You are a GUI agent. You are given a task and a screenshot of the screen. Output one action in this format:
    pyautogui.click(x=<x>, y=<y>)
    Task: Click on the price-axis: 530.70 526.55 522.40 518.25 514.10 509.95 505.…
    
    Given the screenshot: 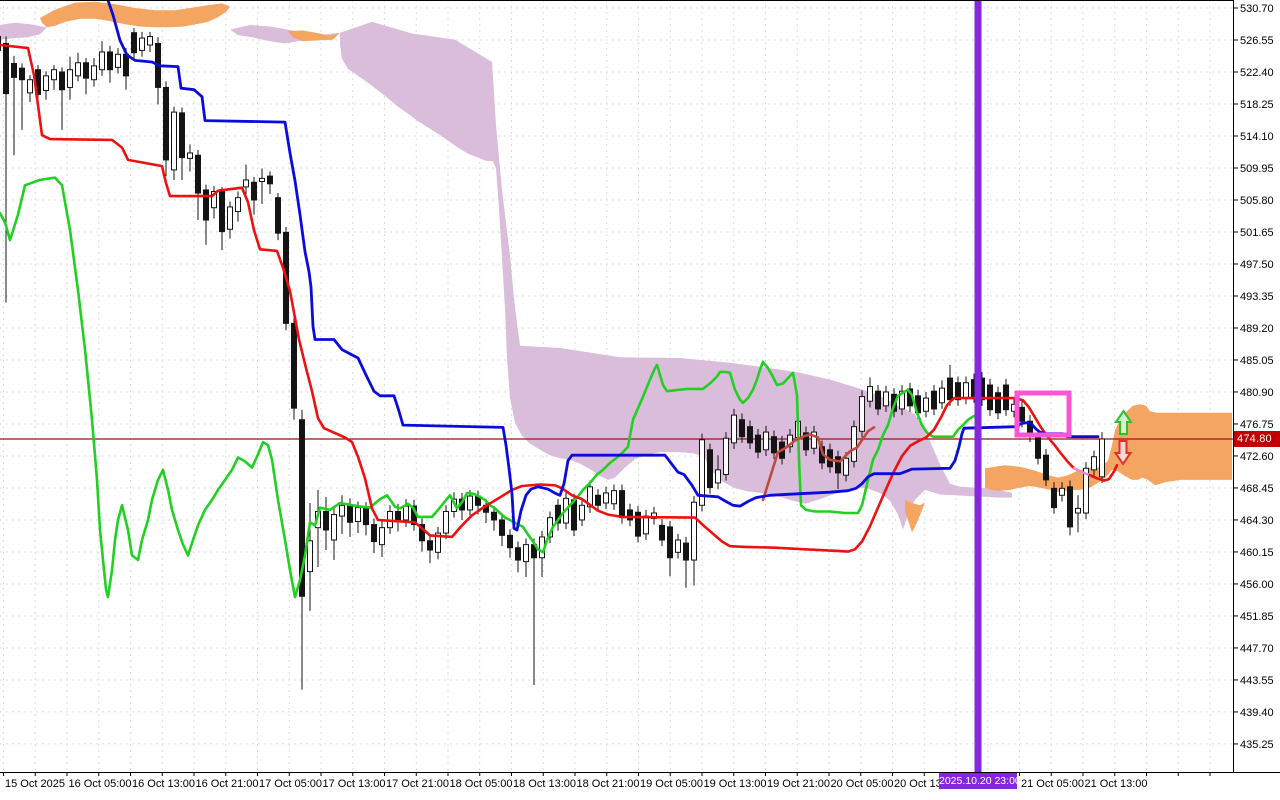 What is the action you would take?
    pyautogui.click(x=1253, y=377)
    